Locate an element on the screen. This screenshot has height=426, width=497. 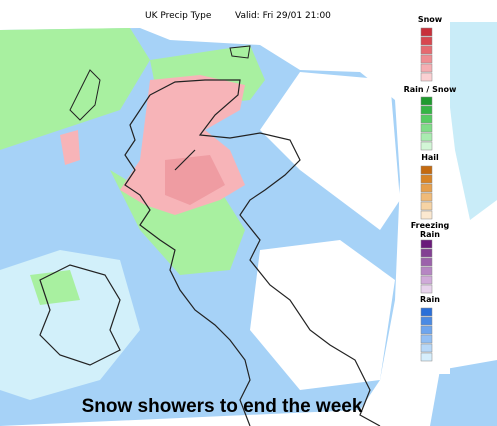
legend-label: Hail is located at coordinates (430, 157).